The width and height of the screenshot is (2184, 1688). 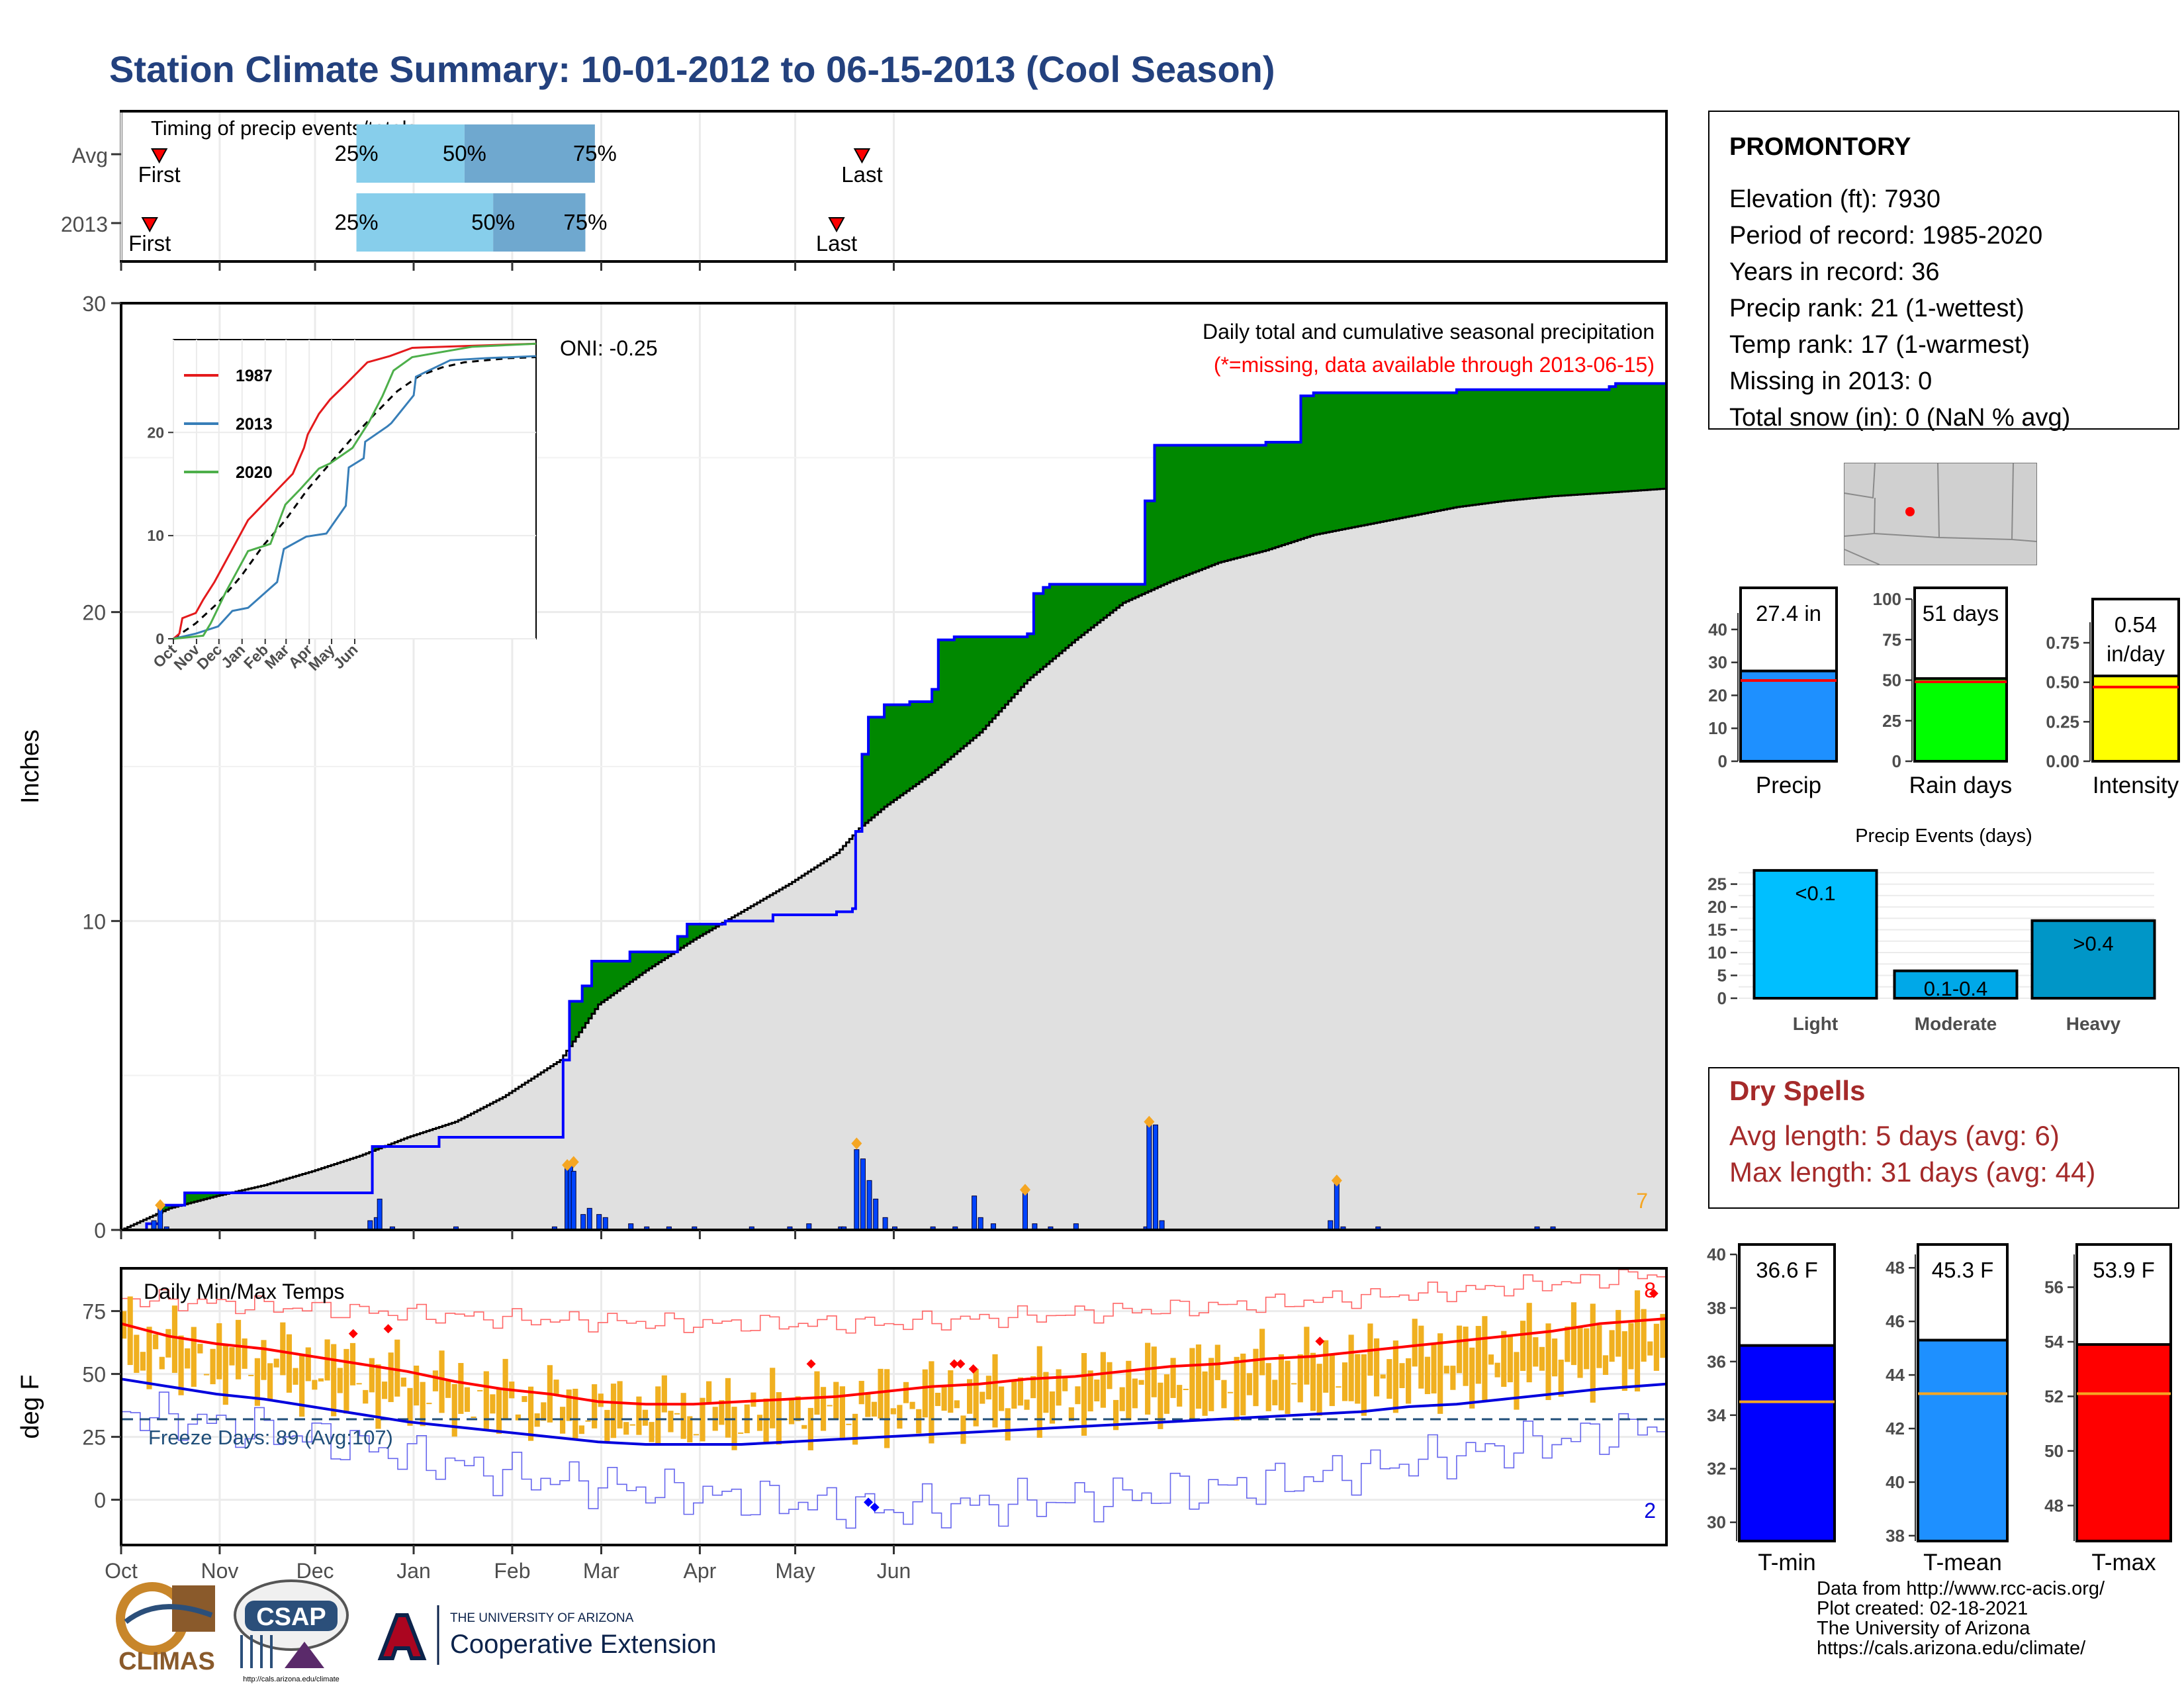 I want to click on dry-spells-avg: Avg length: 5 days (avg: 6), so click(x=1894, y=1135).